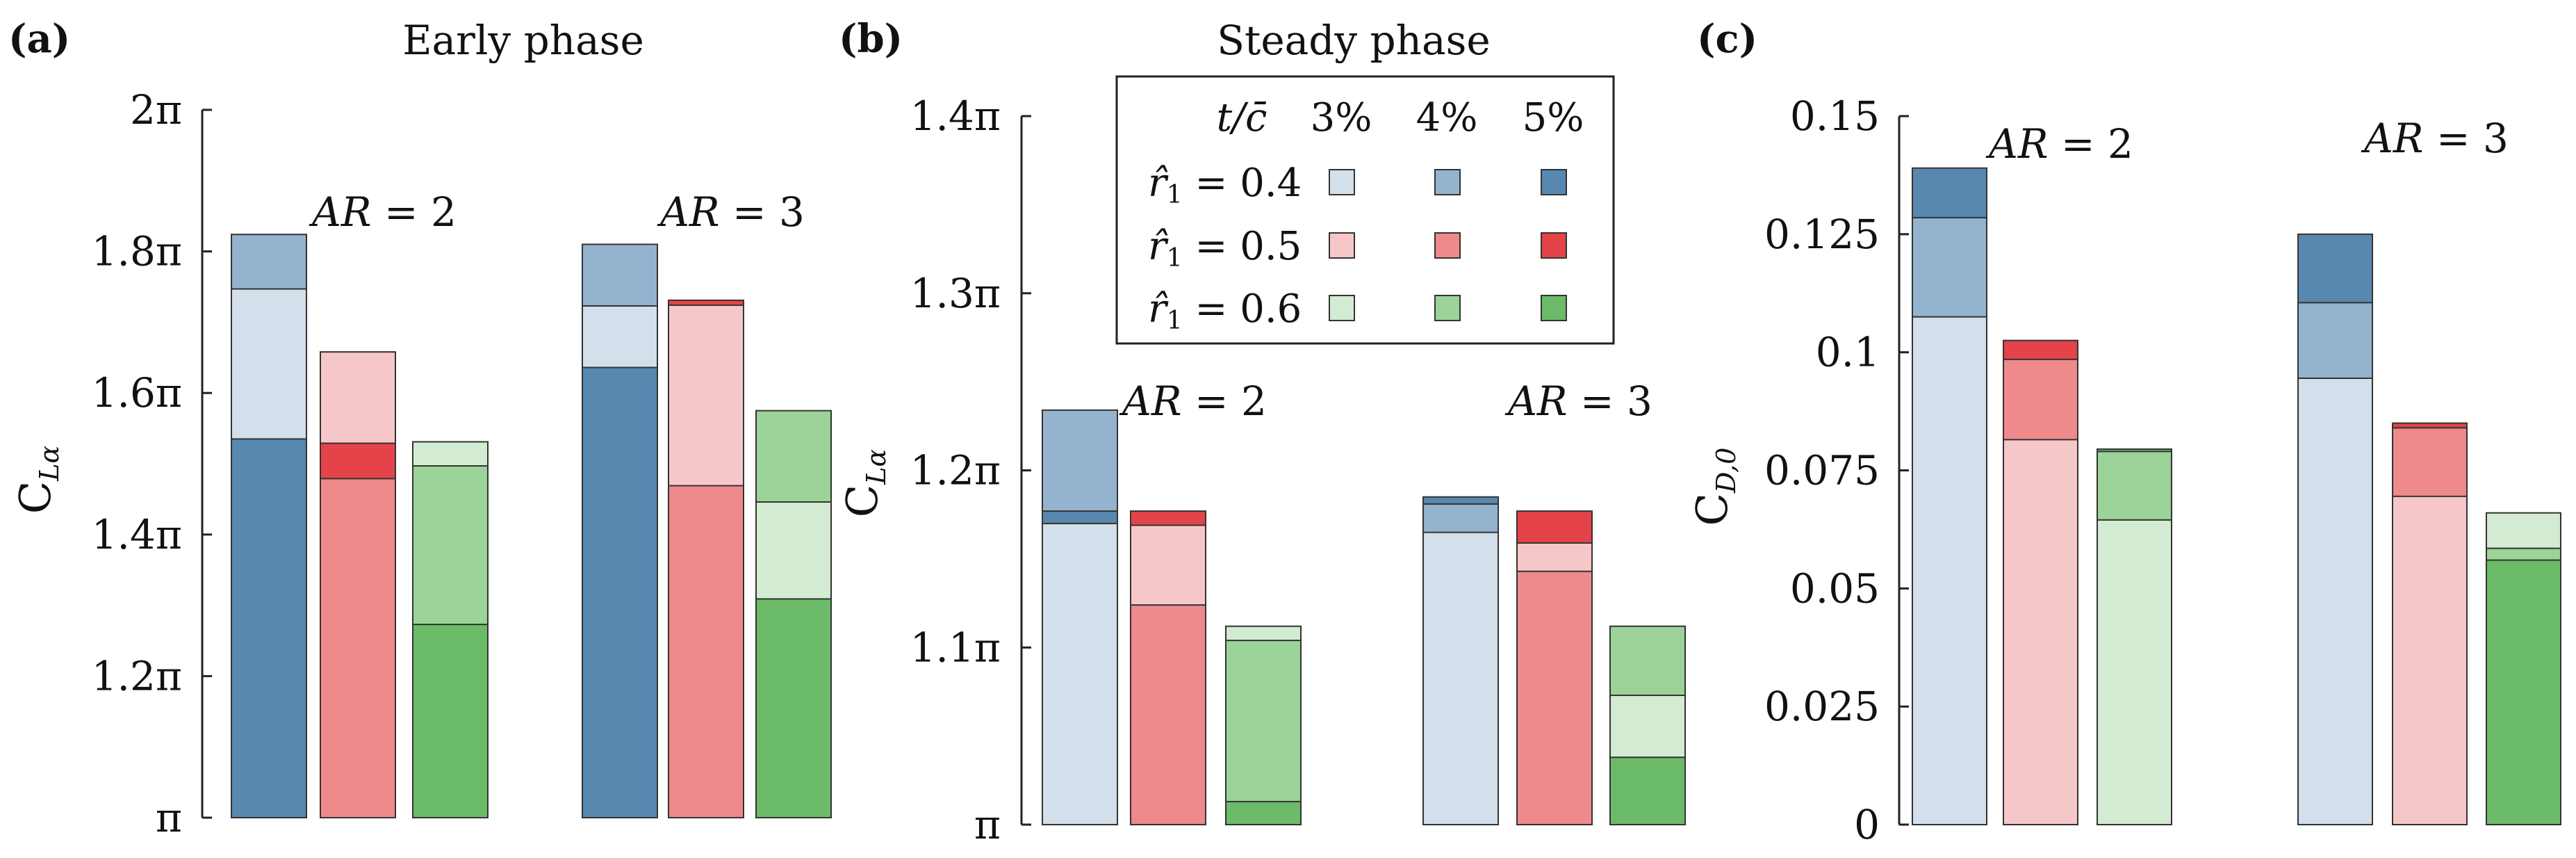  Describe the element at coordinates (2134, 672) in the screenshot. I see `bar-green-3pct` at that location.